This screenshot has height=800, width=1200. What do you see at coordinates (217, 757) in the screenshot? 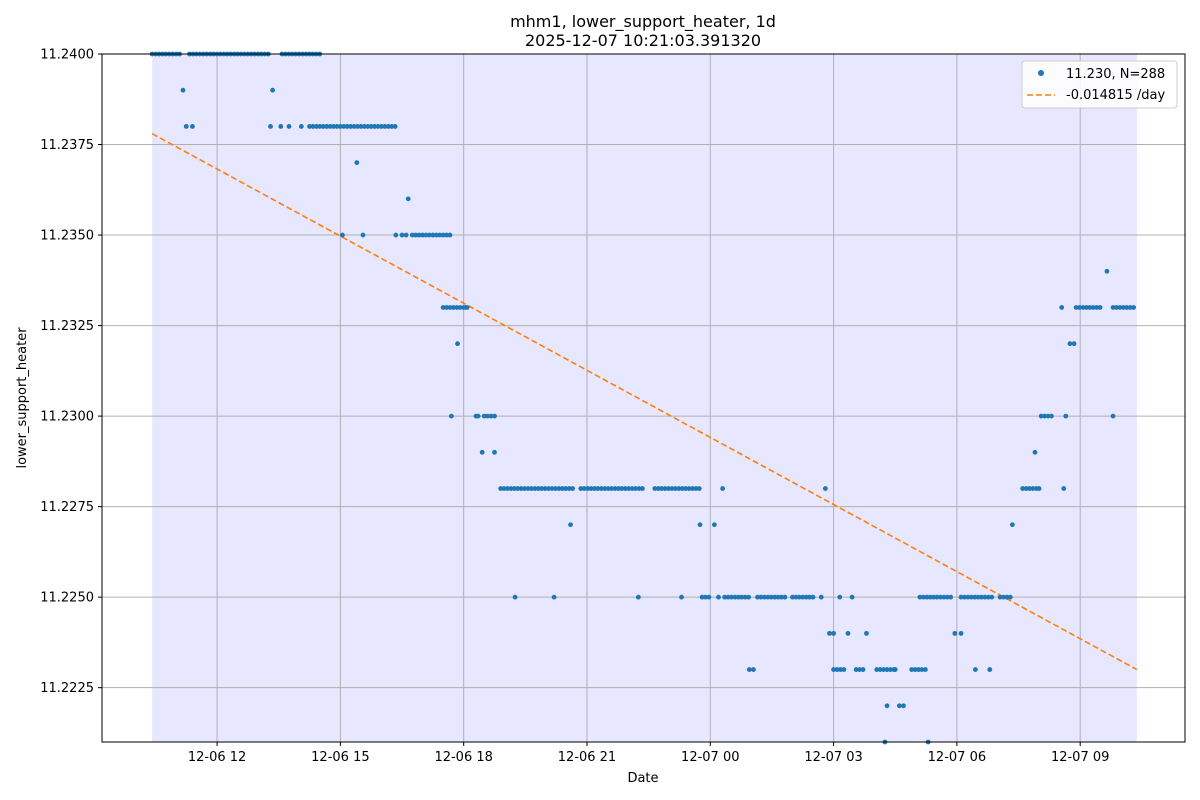
I see `x-tick-label: 12-06 12` at bounding box center [217, 757].